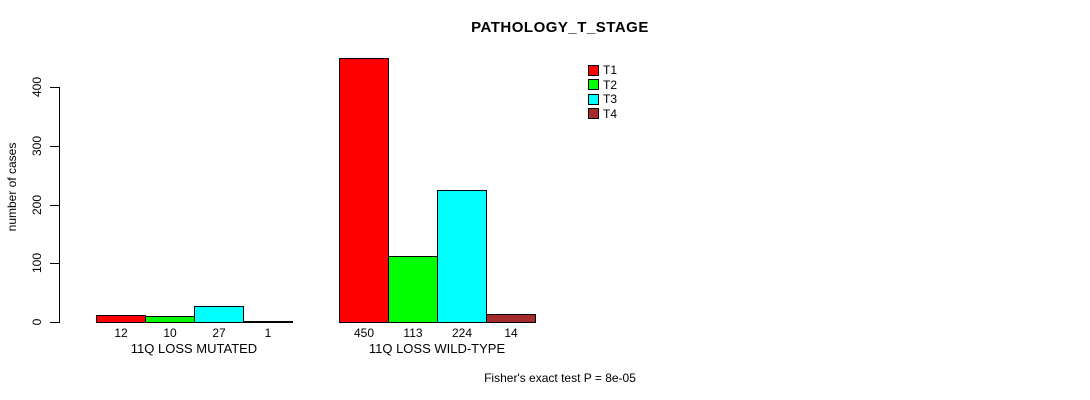 The image size is (1090, 400). What do you see at coordinates (437, 348) in the screenshot?
I see `category-label: 11Q LOSS WILD-TYPE` at bounding box center [437, 348].